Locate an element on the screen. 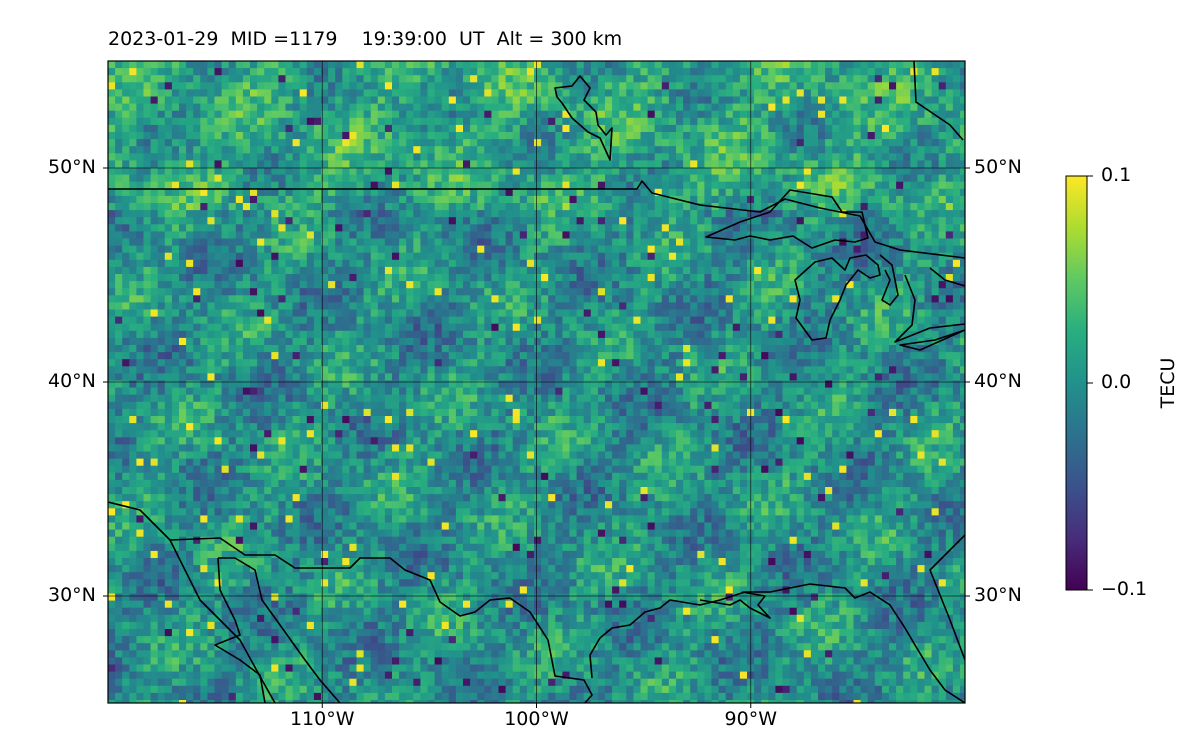 This screenshot has height=750, width=1200. colorbar-tick-label: −0.1 is located at coordinates (1124, 589).